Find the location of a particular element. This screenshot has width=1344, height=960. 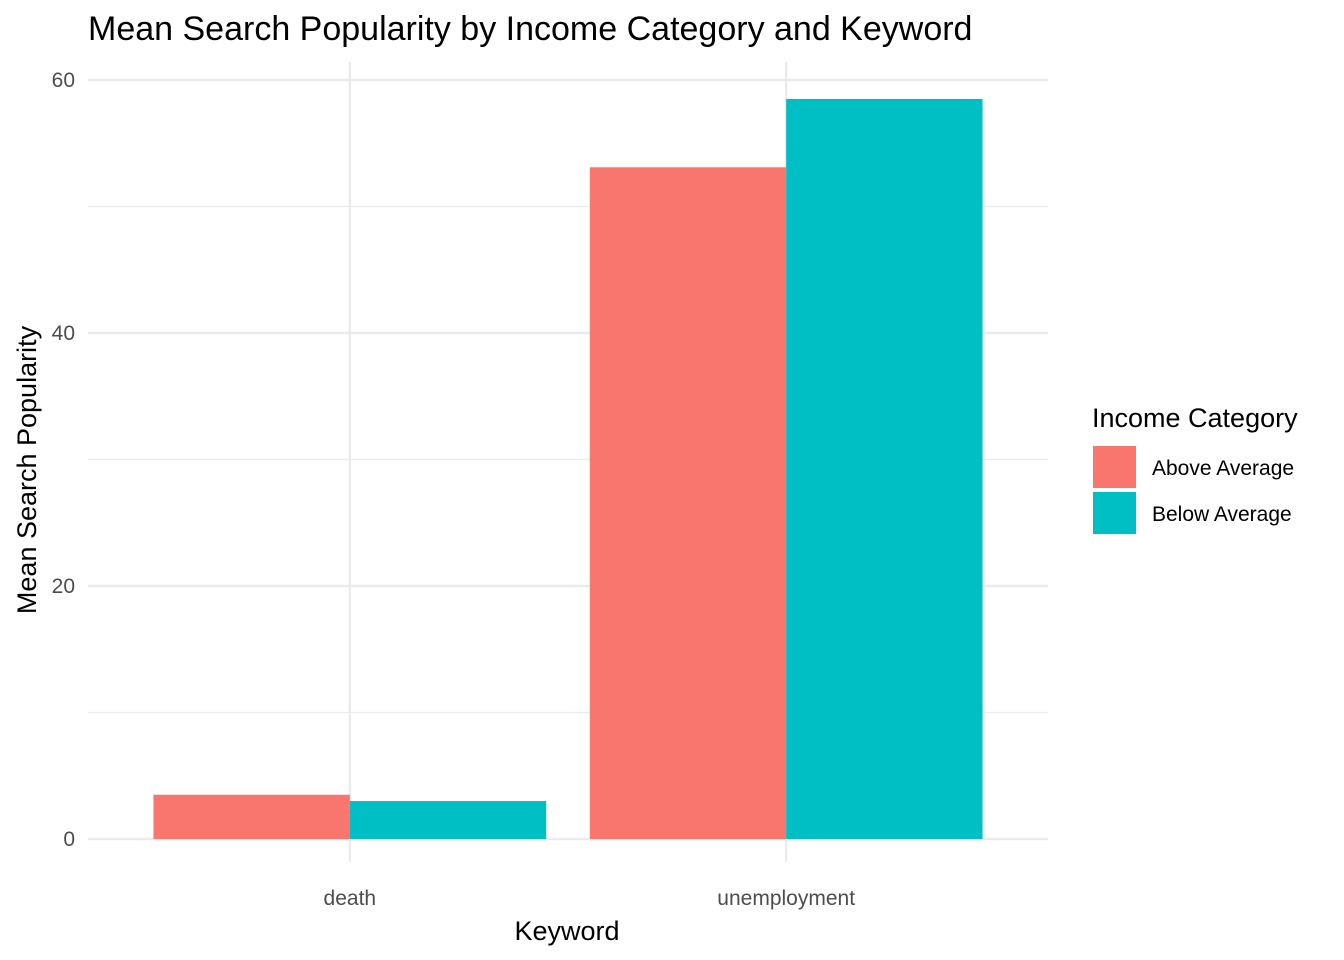

y-tick-label: 20 is located at coordinates (63, 586).